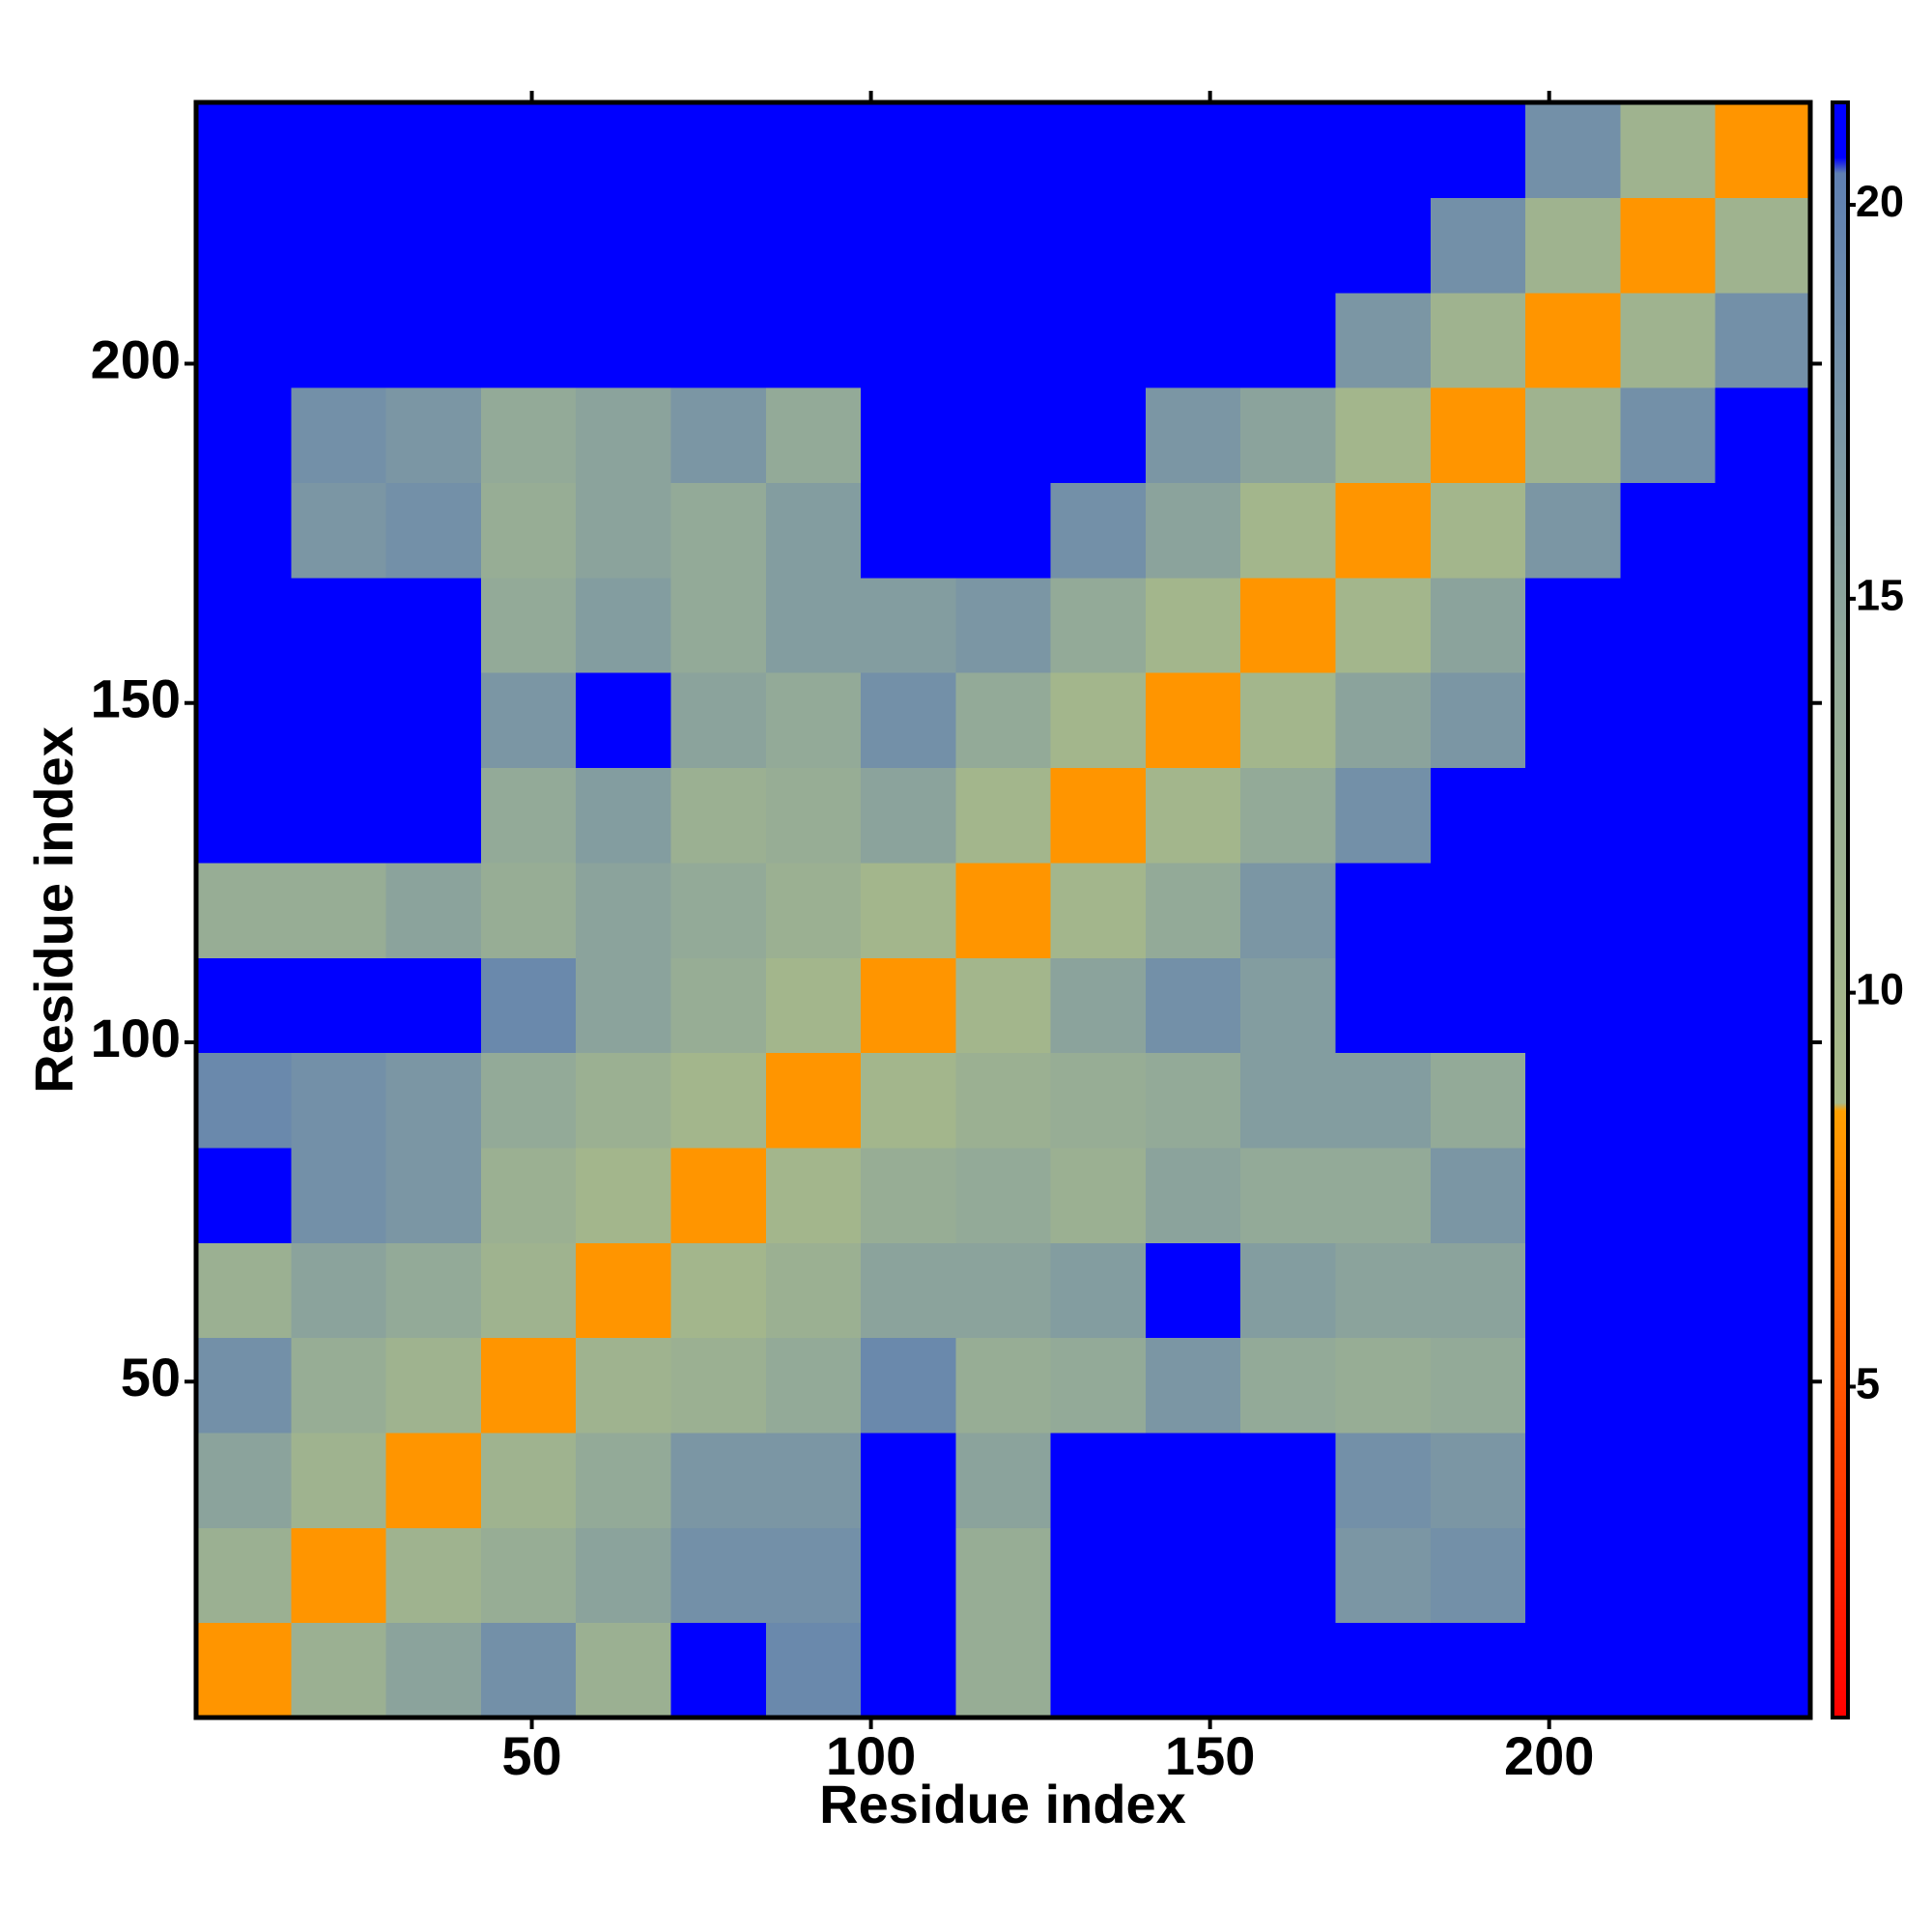  What do you see at coordinates (136, 698) in the screenshot?
I see `y-tick-label: 150` at bounding box center [136, 698].